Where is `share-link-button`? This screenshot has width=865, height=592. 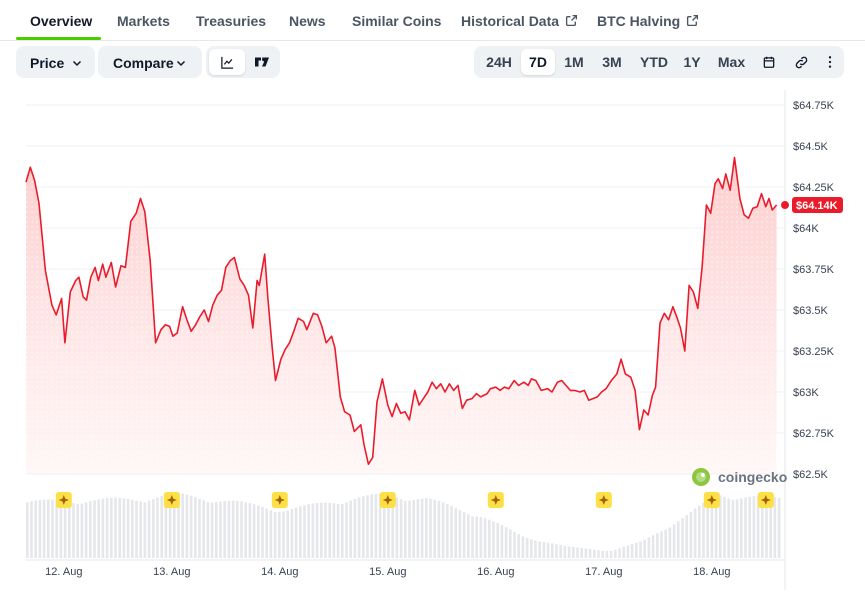 share-link-button is located at coordinates (801, 62).